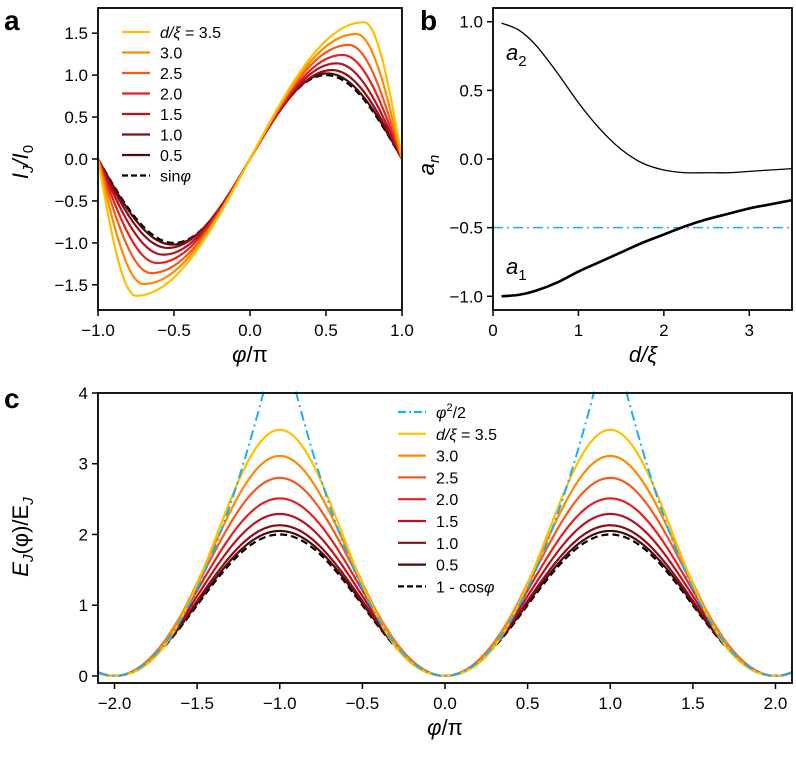 The width and height of the screenshot is (796, 762). Describe the element at coordinates (83, 393) in the screenshot. I see `panel-c-y-tick-label: 4` at that location.